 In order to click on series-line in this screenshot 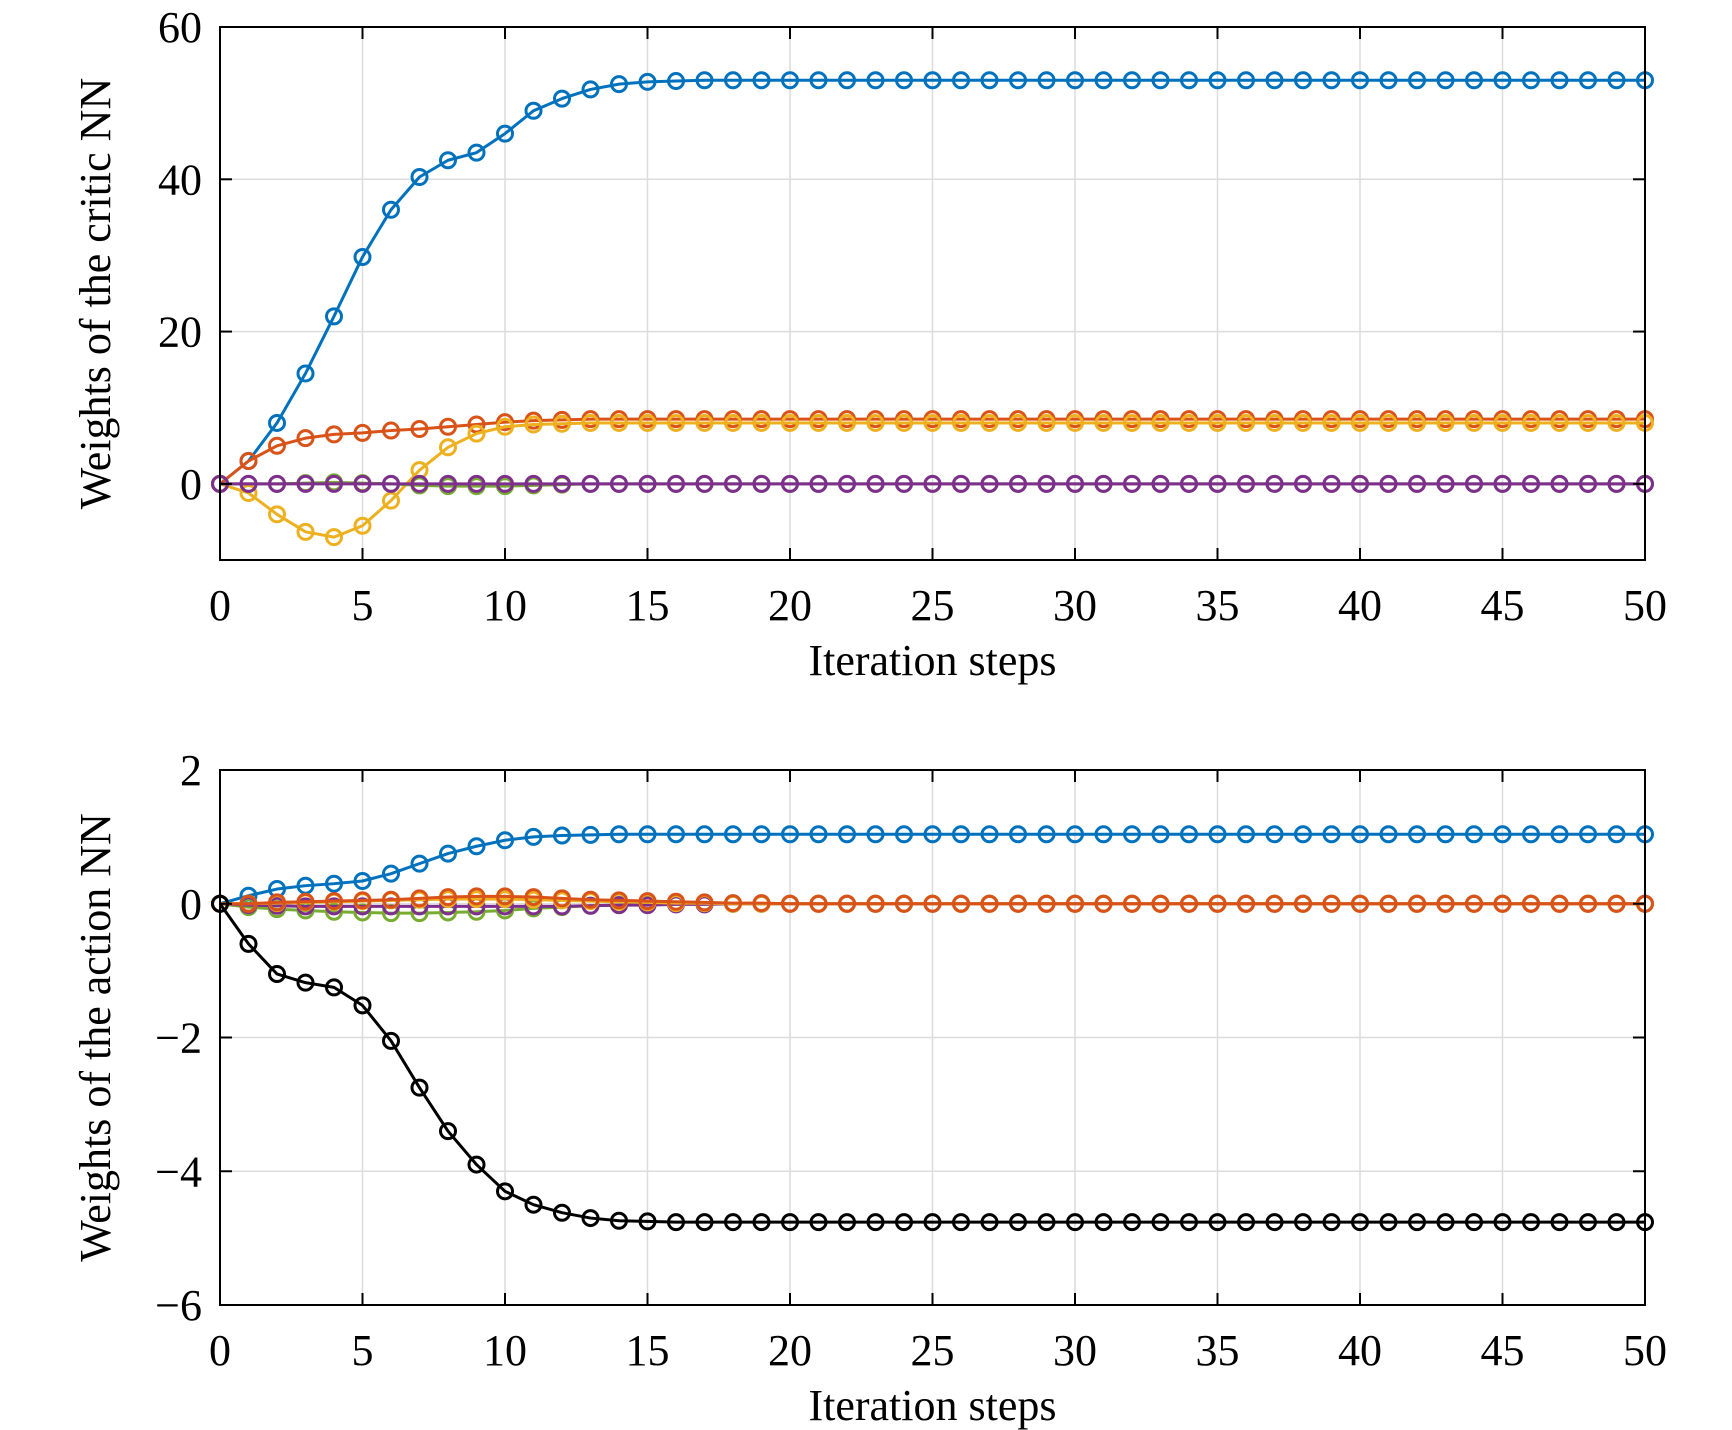, I will do `click(932, 869)`.